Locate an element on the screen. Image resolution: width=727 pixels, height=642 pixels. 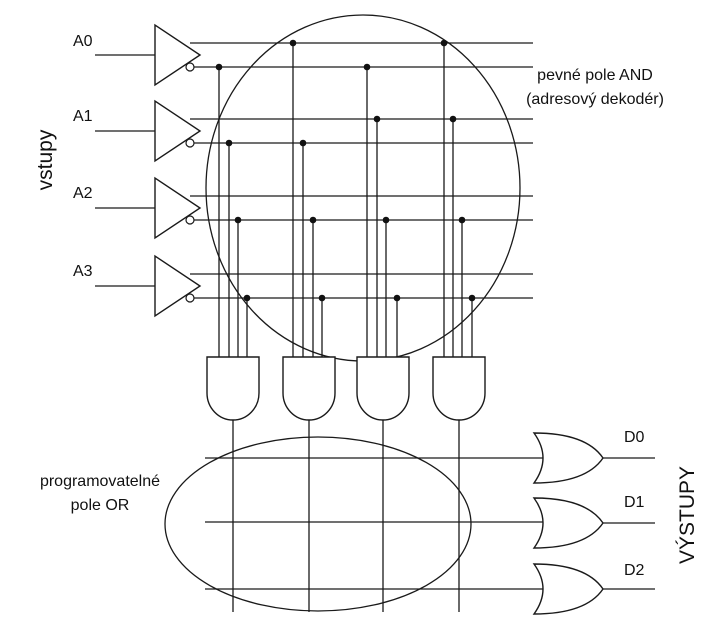
input-label-a3: A3 is located at coordinates (83, 271).